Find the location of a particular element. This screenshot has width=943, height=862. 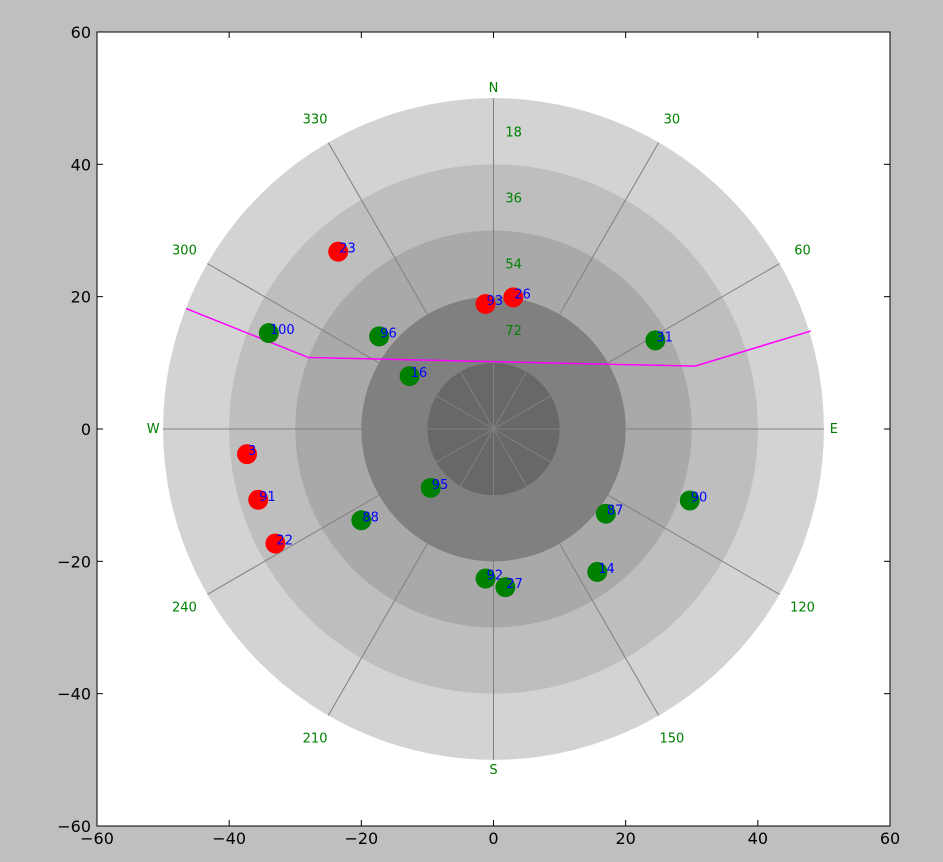

y-tick-label: −40 is located at coordinates (74, 694).